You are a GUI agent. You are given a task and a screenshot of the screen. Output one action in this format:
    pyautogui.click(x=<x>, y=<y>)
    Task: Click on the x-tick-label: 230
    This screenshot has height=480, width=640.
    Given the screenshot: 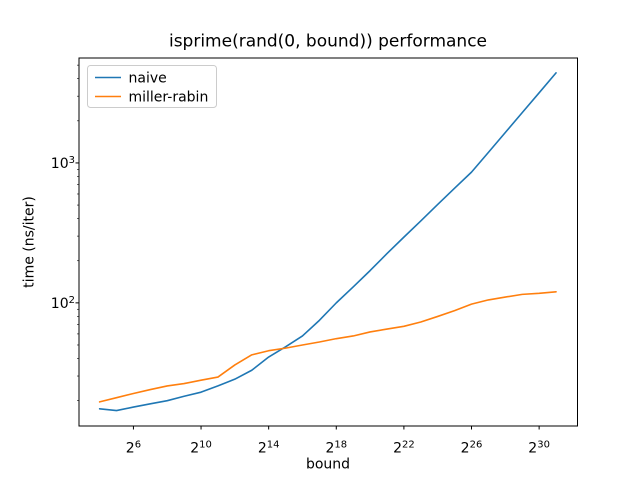 What is the action you would take?
    pyautogui.click(x=539, y=448)
    